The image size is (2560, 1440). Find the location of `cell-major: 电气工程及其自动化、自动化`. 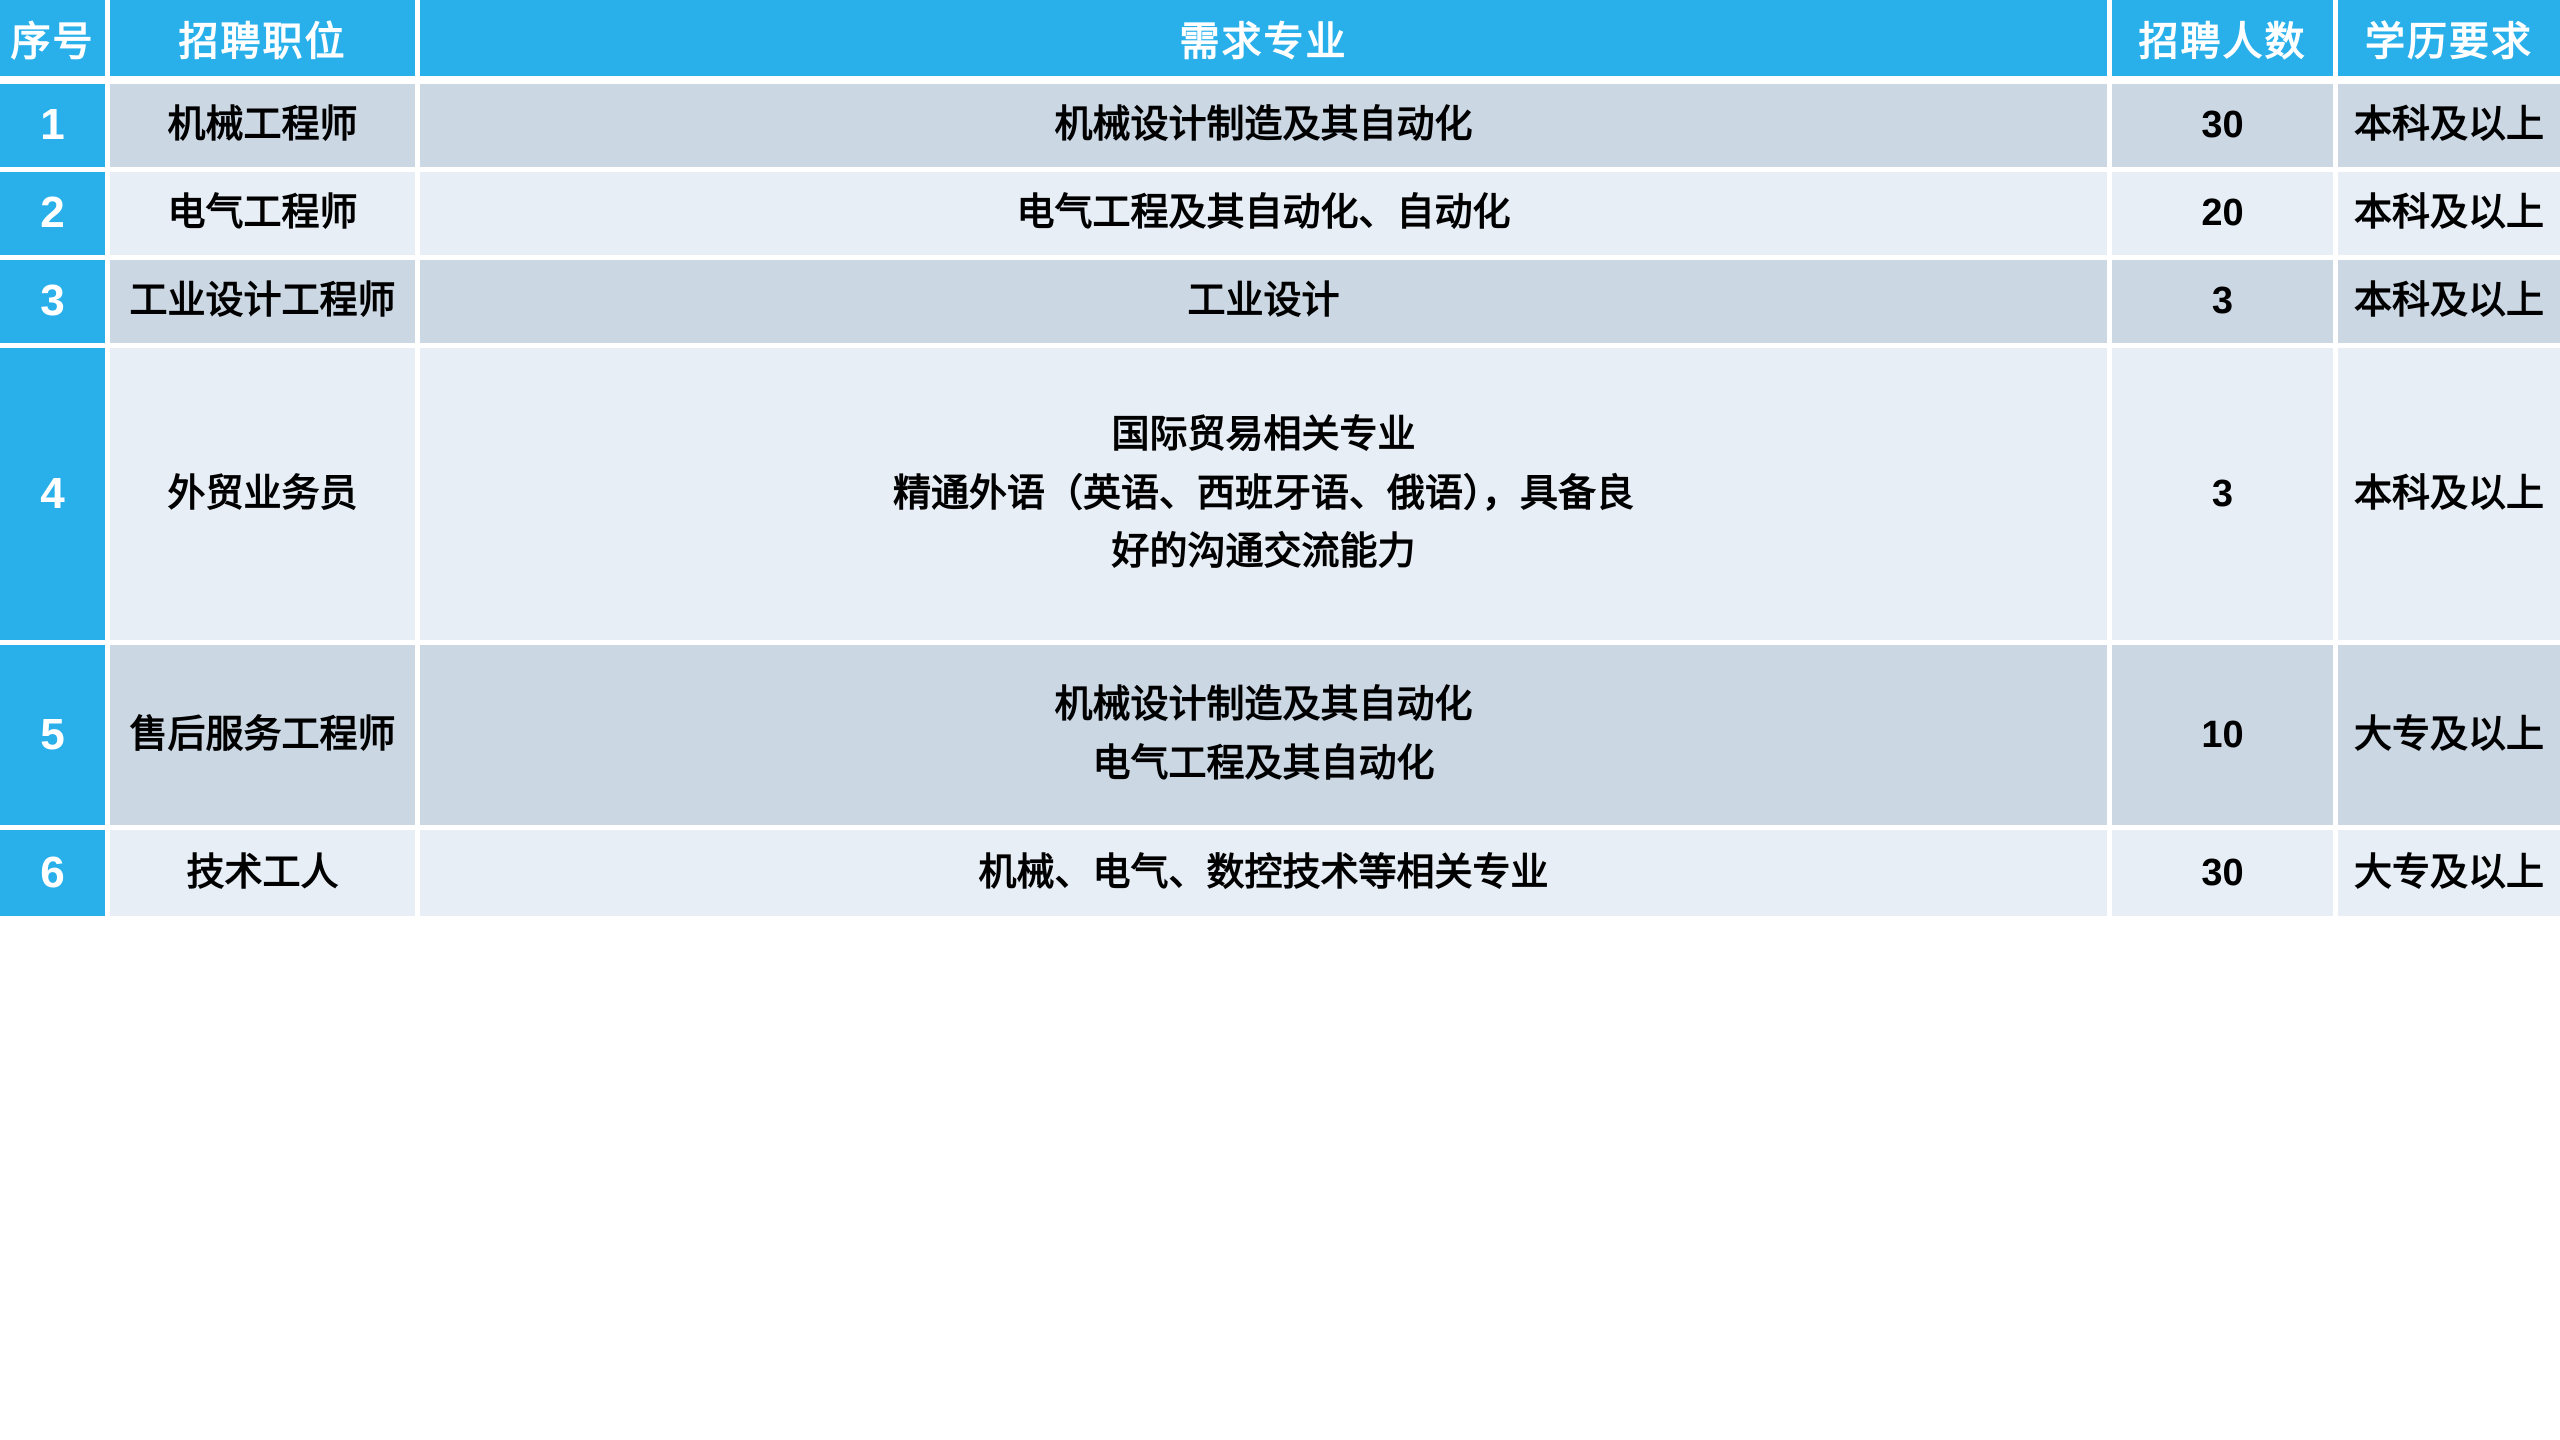

cell-major: 电气工程及其自动化、自动化 is located at coordinates (1266, 216).